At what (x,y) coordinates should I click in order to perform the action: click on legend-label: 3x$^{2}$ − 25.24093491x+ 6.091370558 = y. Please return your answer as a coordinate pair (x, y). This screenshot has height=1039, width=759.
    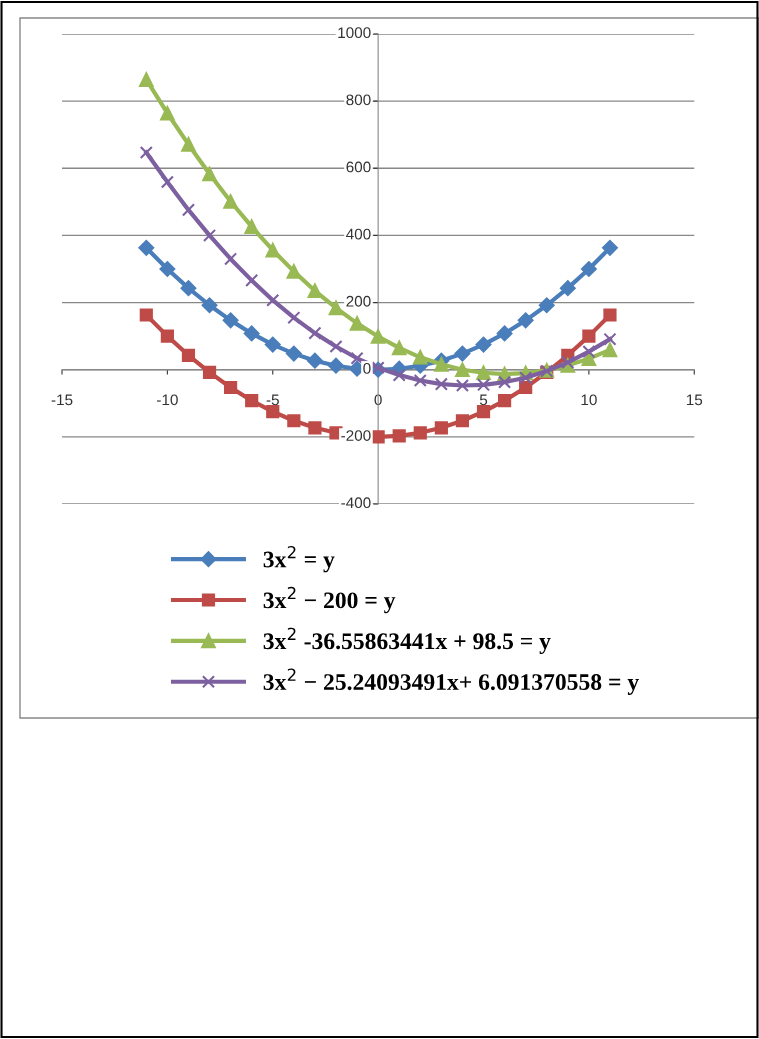
    Looking at the image, I should click on (451, 681).